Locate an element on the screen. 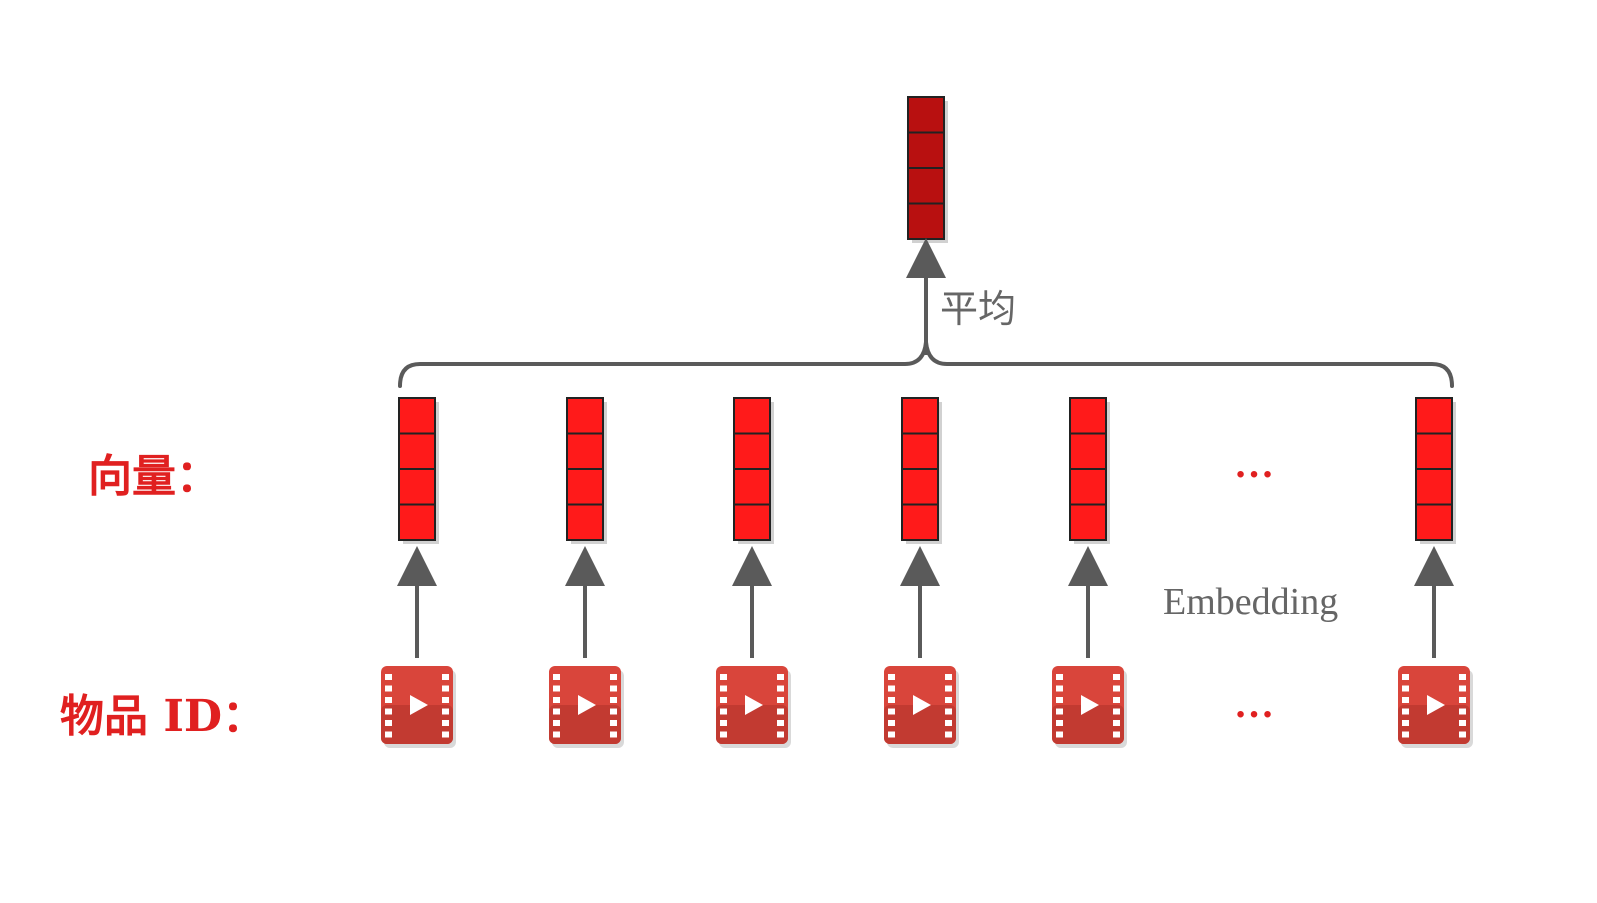  brace is located at coordinates (926, 364).